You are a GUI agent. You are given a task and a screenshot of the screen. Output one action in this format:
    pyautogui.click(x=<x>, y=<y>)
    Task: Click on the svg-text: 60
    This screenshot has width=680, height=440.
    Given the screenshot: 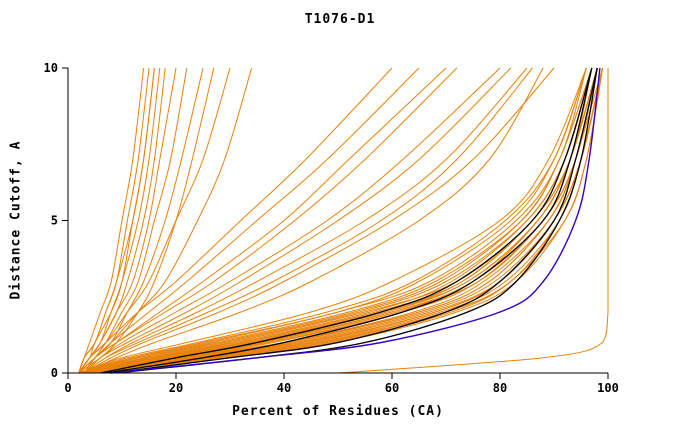 What is the action you would take?
    pyautogui.click(x=392, y=388)
    